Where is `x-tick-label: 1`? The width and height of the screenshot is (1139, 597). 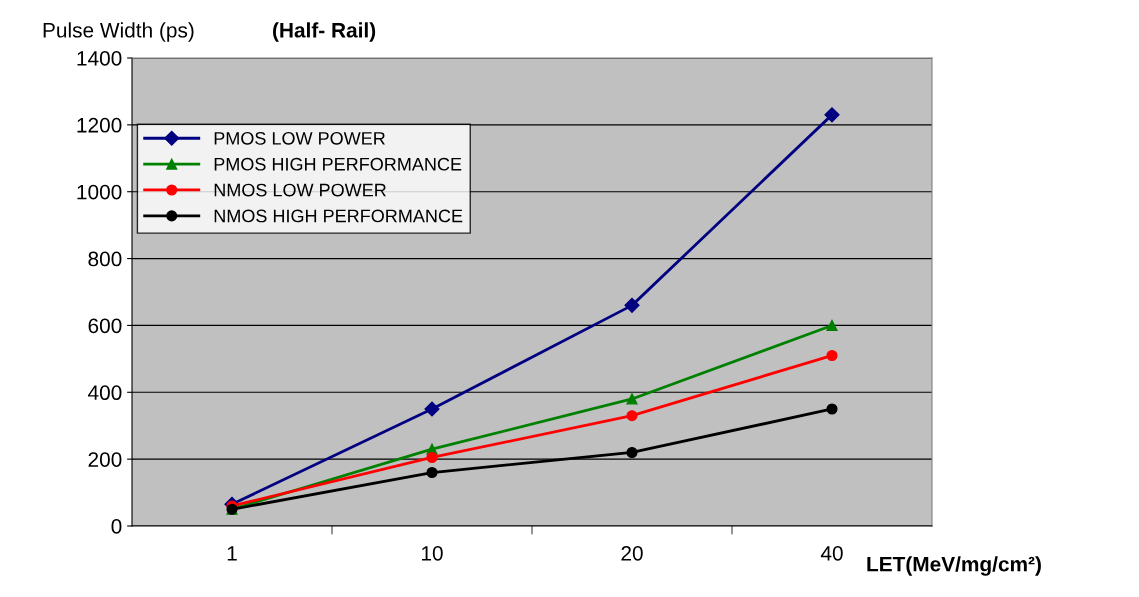 x-tick-label: 1 is located at coordinates (232, 553).